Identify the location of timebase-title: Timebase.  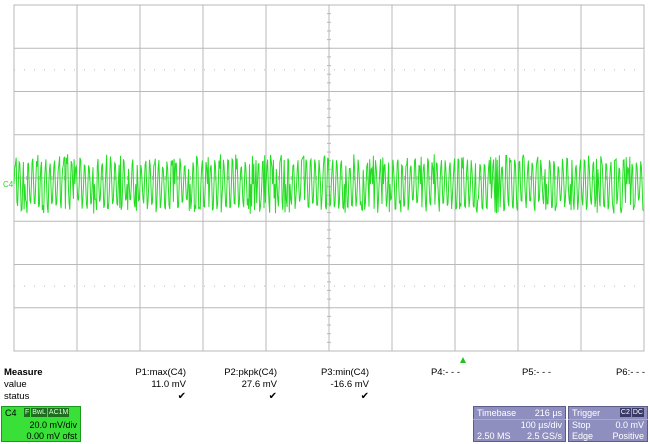
(497, 413).